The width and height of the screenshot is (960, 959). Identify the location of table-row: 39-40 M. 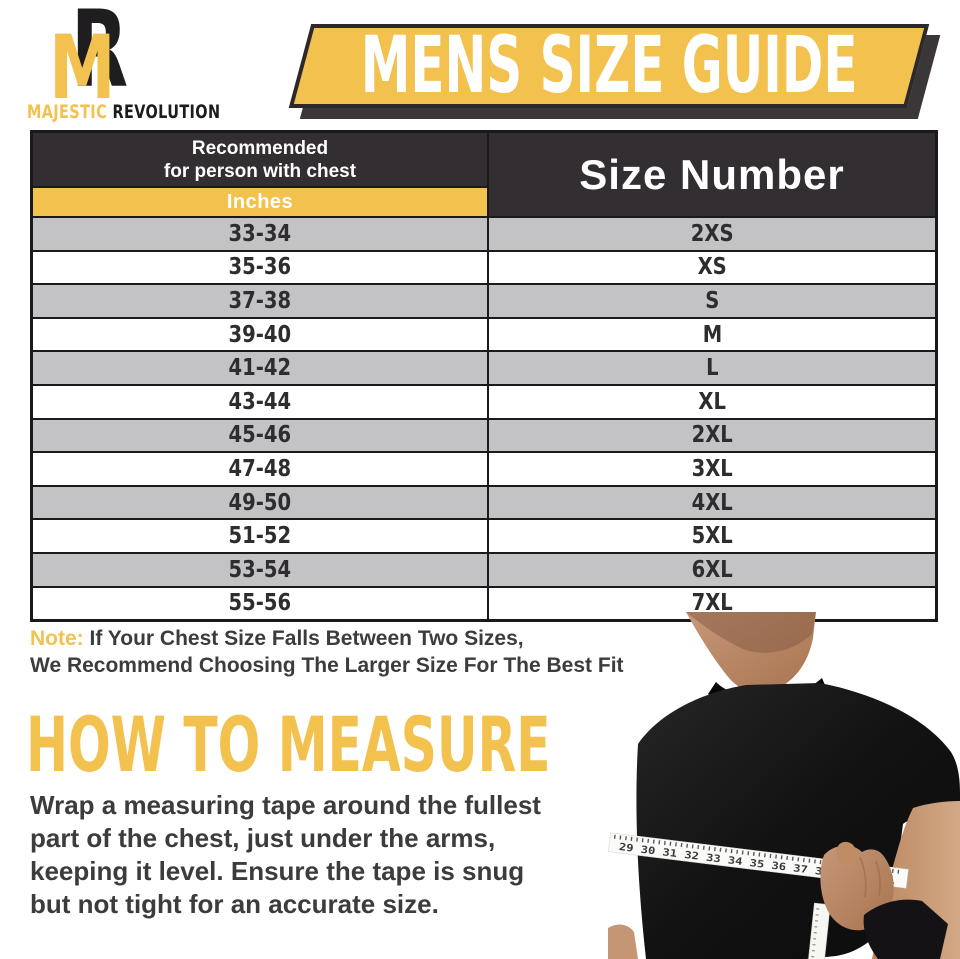
(484, 333).